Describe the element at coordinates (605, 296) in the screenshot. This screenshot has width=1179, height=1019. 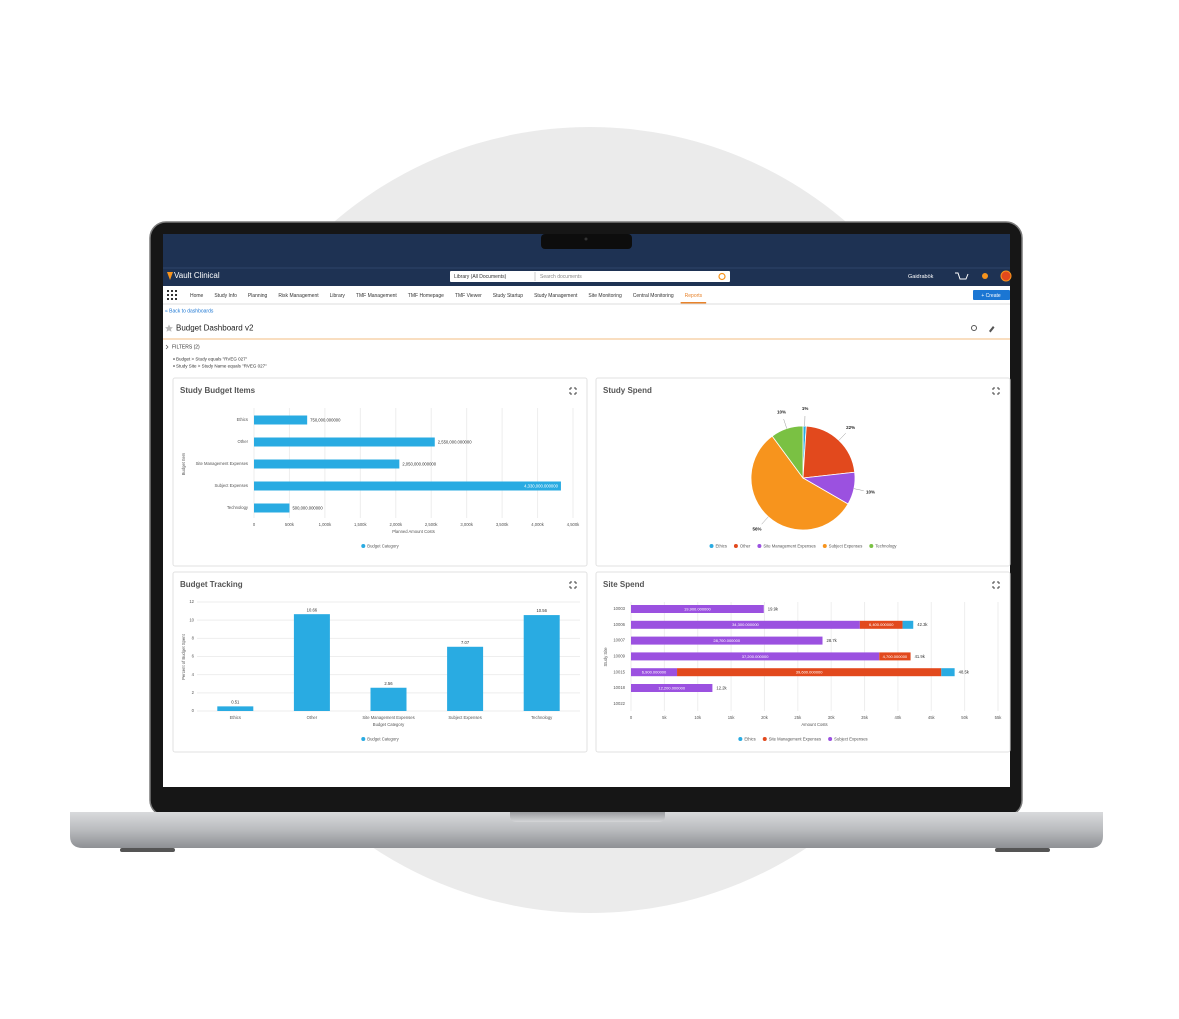
I see `nav-item: Site Monitoring` at that location.